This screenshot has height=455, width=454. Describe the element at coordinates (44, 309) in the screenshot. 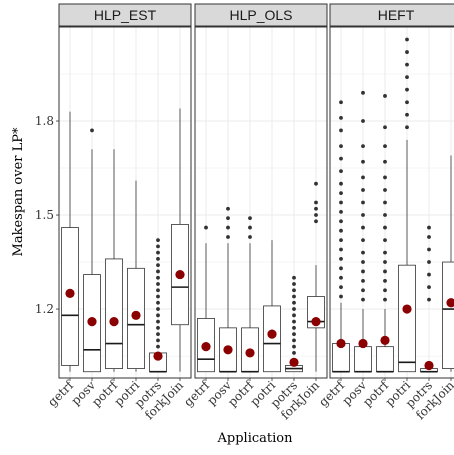

I see `y-tick-label: 1.2` at that location.